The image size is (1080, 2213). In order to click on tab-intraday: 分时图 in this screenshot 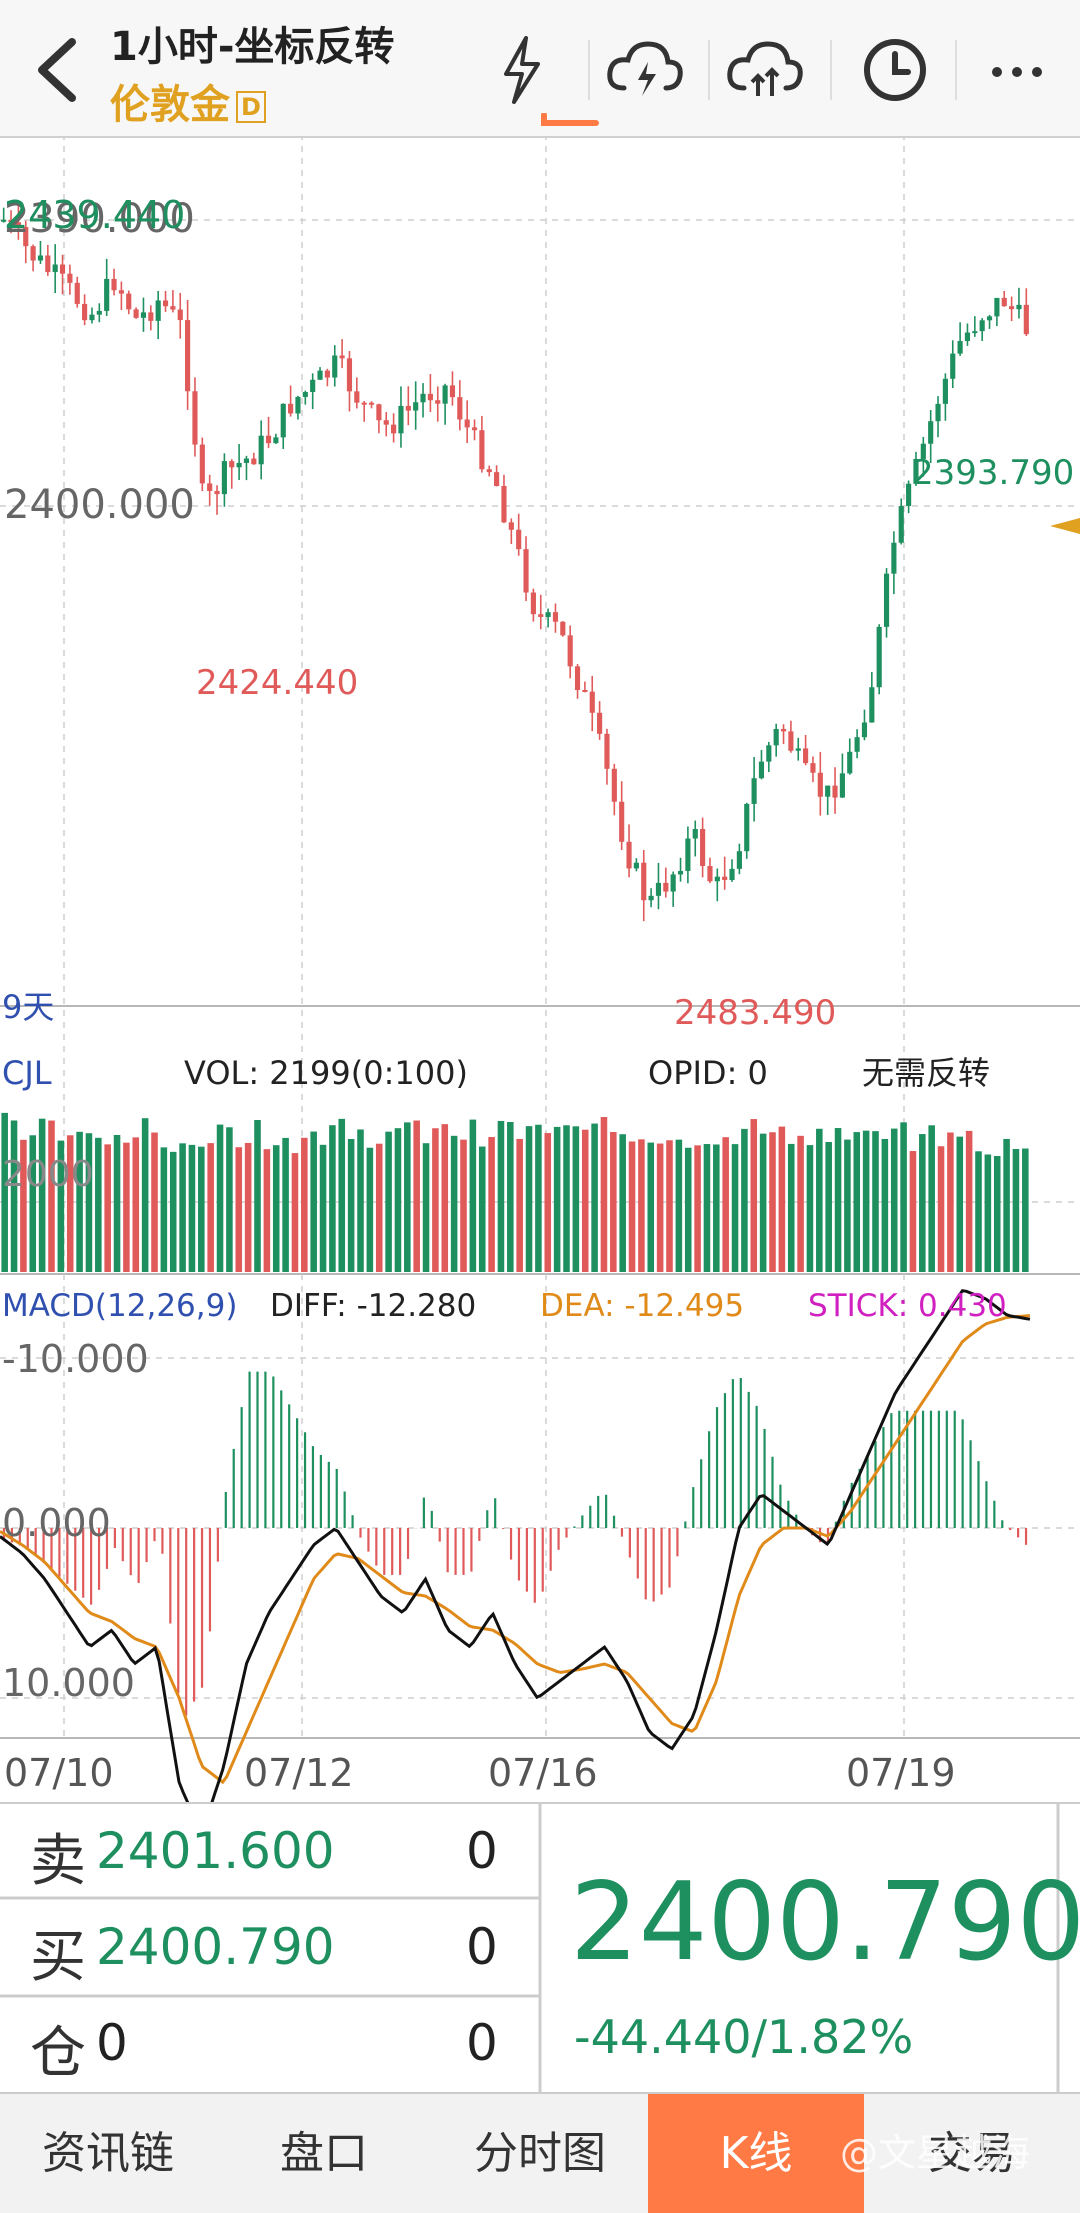, I will do `click(540, 2153)`.